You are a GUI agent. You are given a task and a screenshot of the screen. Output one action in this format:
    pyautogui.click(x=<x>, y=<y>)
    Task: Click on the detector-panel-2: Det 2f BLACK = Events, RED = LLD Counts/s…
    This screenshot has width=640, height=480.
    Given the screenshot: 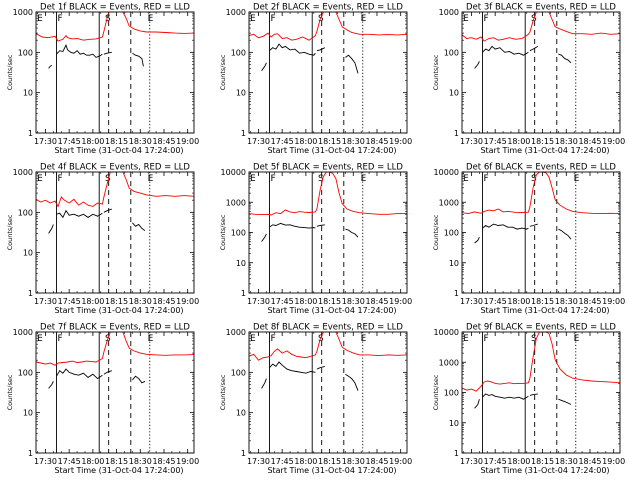 What is the action you would take?
    pyautogui.click(x=315, y=79)
    